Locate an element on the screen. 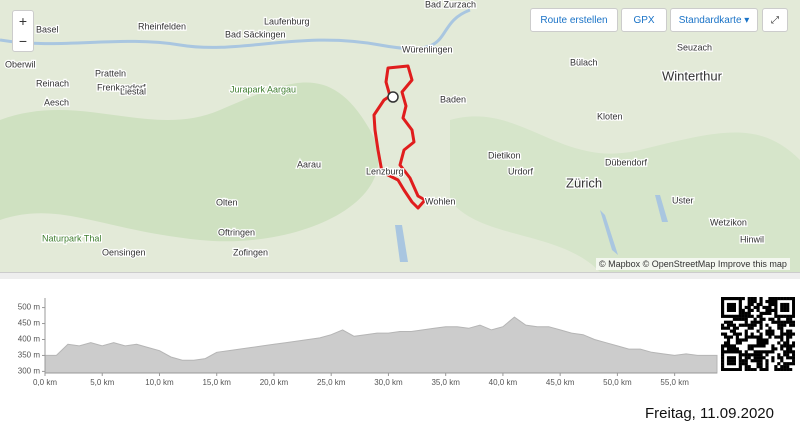 Image resolution: width=800 pixels, height=437 pixels. place-label: Würenlingen is located at coordinates (427, 49).